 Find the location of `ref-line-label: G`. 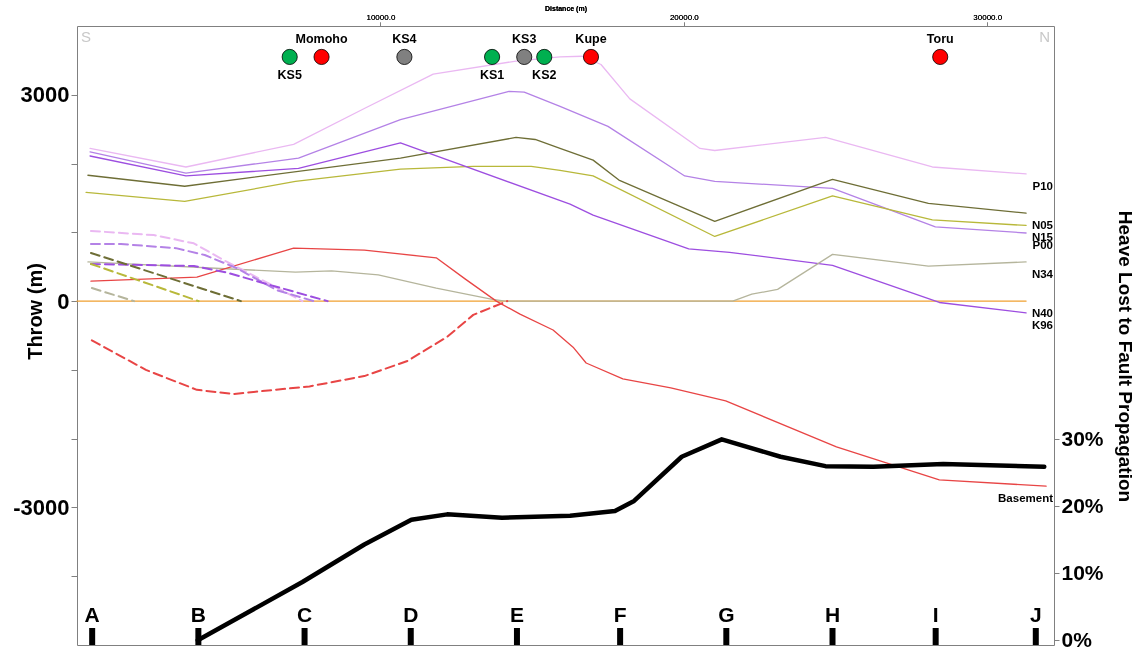

ref-line-label: G is located at coordinates (726, 614).